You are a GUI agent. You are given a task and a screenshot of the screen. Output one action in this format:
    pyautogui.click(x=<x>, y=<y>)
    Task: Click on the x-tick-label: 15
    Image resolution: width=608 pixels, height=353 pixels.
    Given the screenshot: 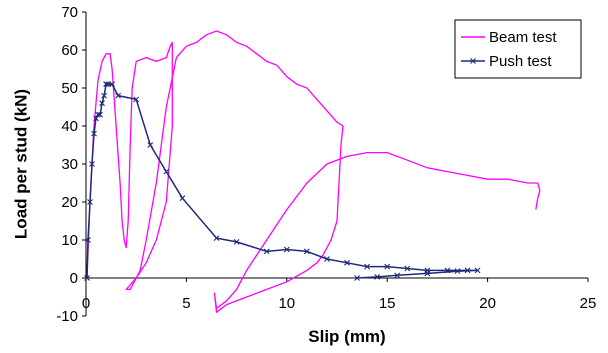 What is the action you would take?
    pyautogui.click(x=387, y=303)
    